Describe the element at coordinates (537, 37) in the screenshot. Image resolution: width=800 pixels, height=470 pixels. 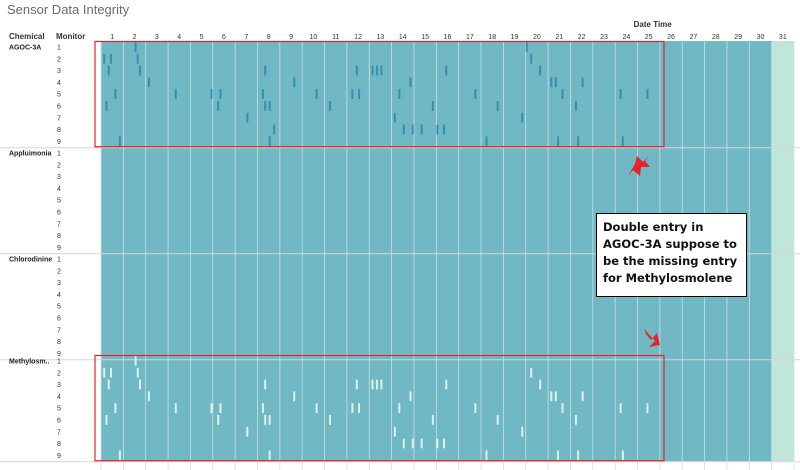
I see `day-label-20: 20` at that location.